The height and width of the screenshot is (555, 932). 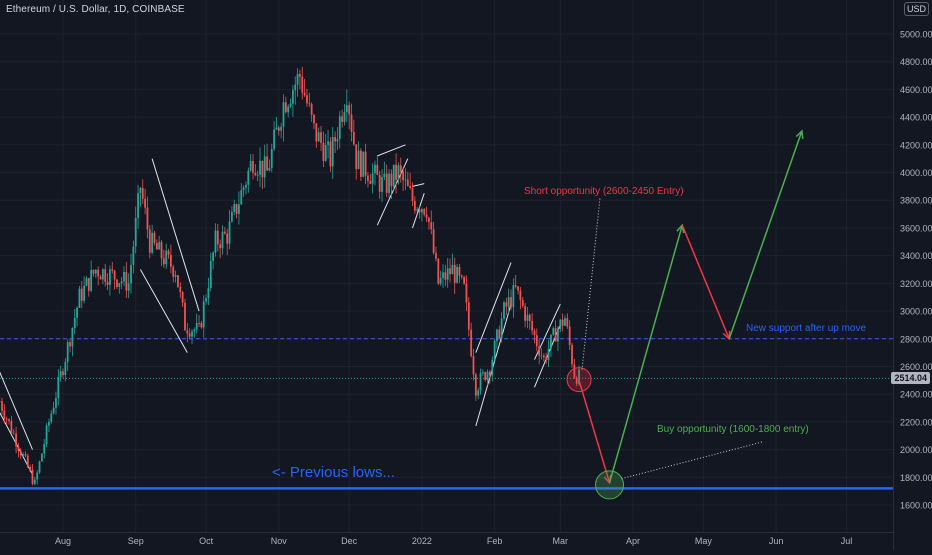 I want to click on currency-badge: USD, so click(x=916, y=9).